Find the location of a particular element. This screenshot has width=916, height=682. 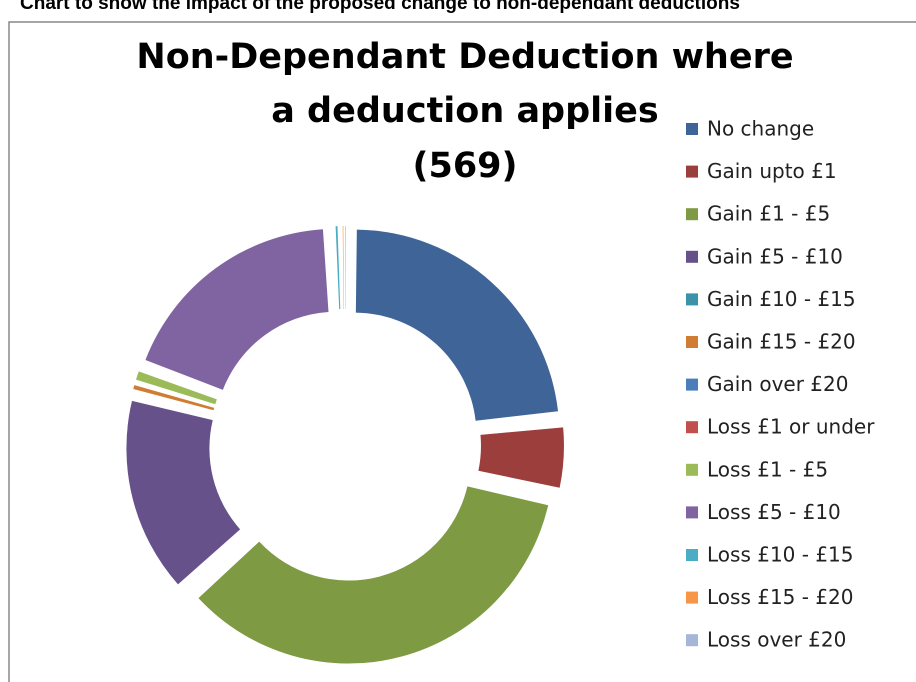

legend-label: Gain upto £1 is located at coordinates (772, 171).